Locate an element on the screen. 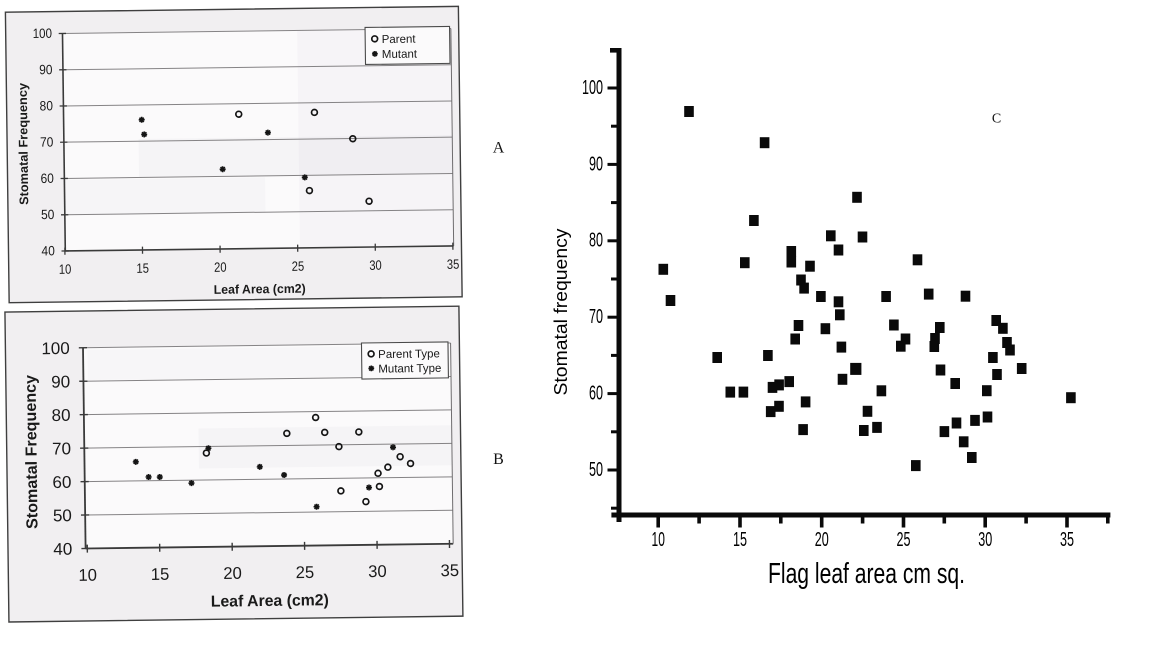 The height and width of the screenshot is (653, 1154). svg-text: Stomatal frequency is located at coordinates (561, 312).